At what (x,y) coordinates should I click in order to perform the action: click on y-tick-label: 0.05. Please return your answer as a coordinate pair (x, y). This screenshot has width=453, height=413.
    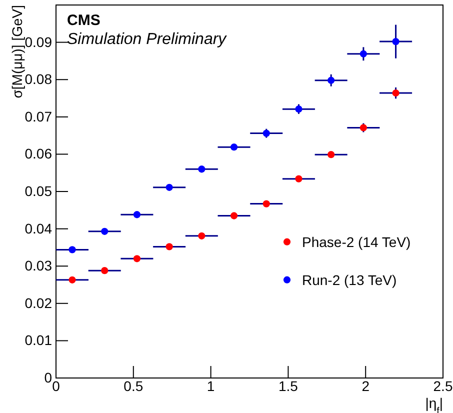
    Looking at the image, I should click on (38, 190).